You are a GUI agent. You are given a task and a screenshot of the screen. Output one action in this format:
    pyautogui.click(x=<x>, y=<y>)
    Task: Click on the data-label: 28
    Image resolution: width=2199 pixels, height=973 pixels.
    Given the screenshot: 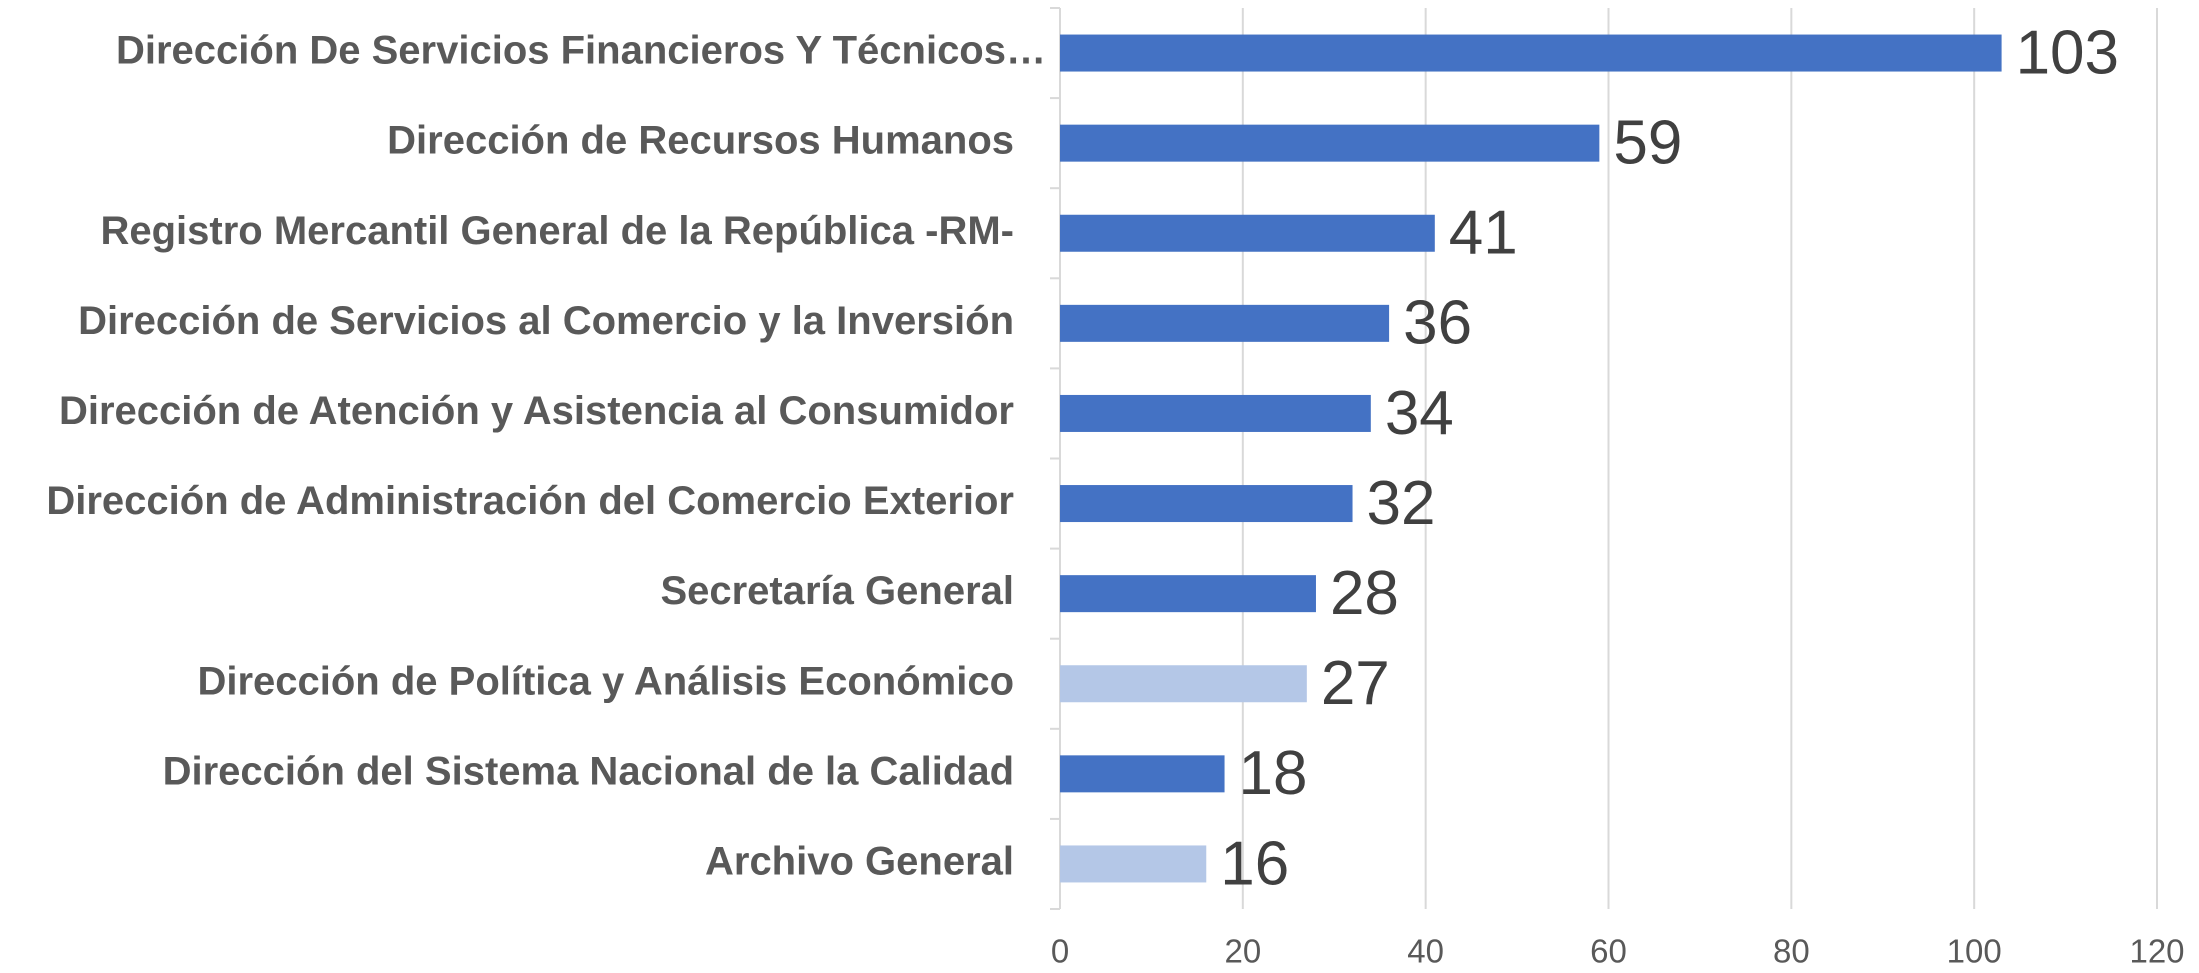 What is the action you would take?
    pyautogui.click(x=1364, y=593)
    